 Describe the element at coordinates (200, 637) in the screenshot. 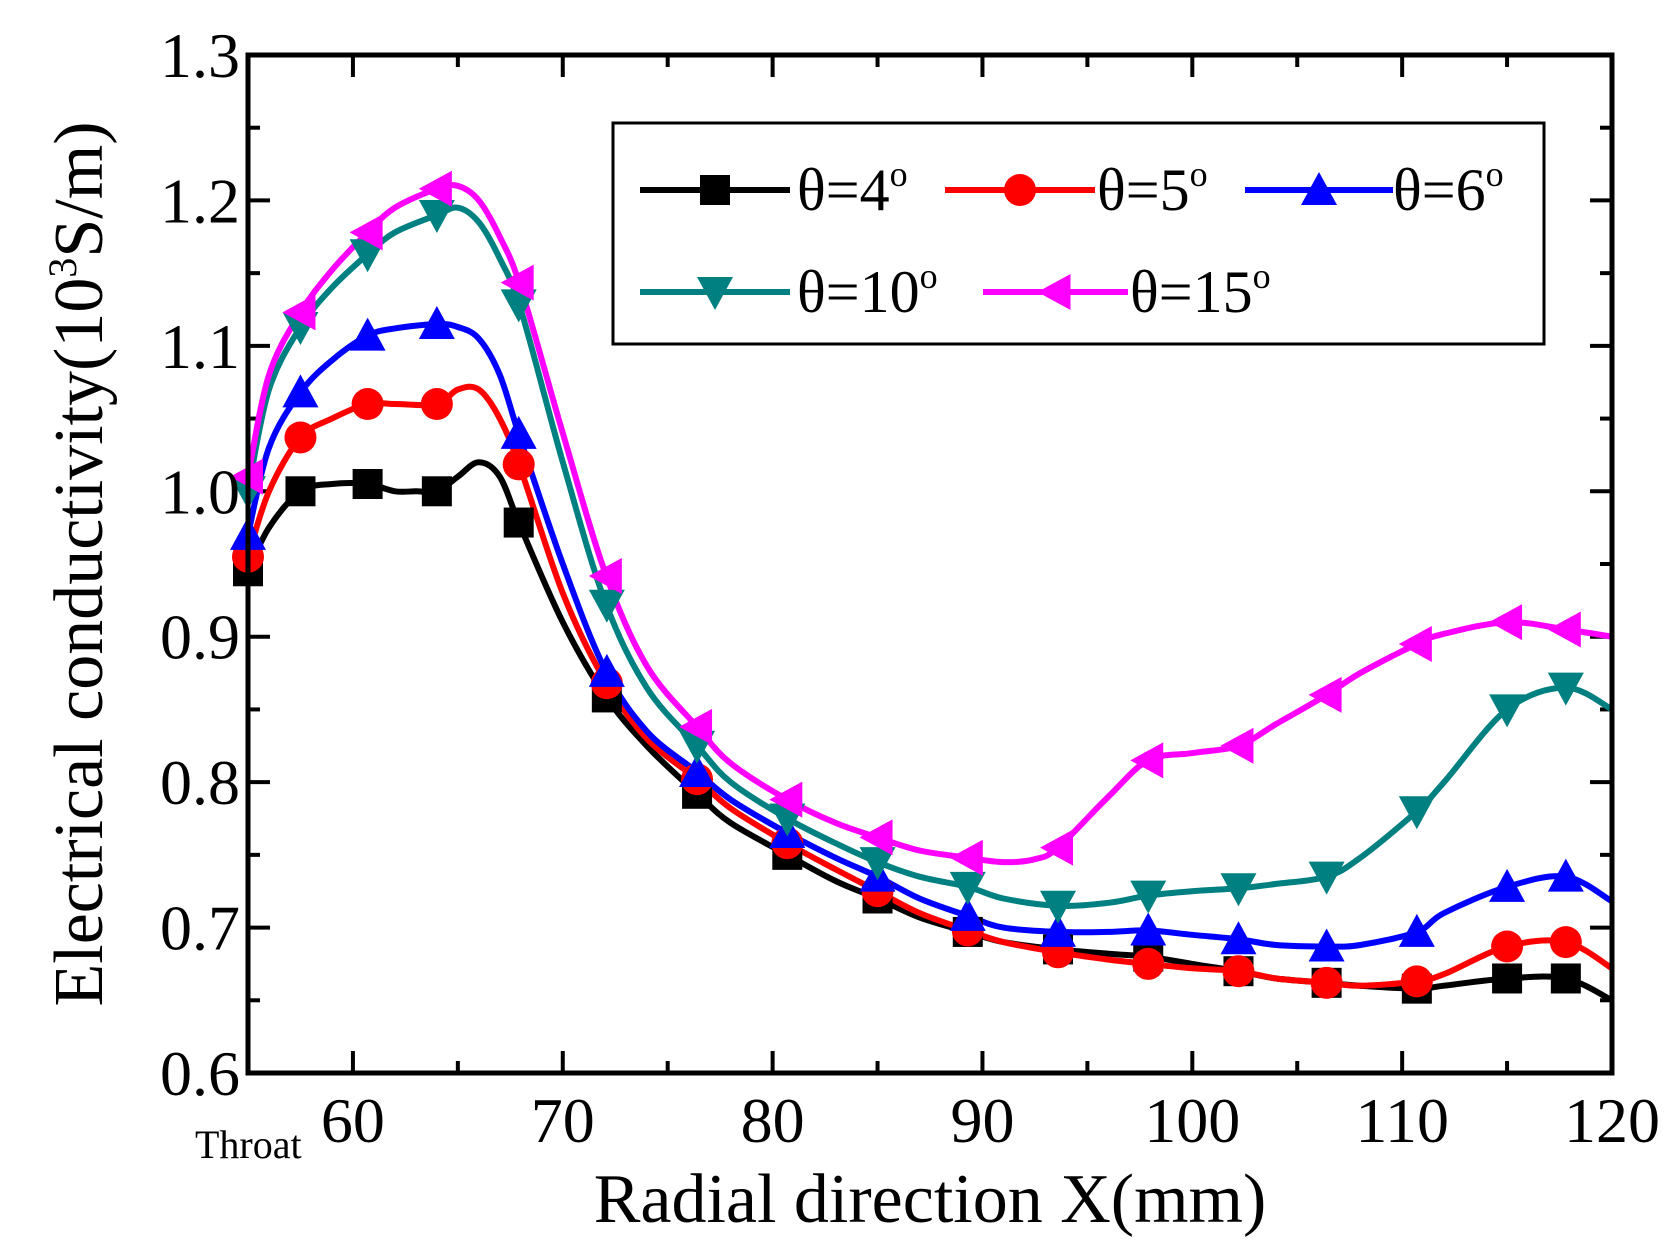

I see `y-tick-label: 0.9` at that location.